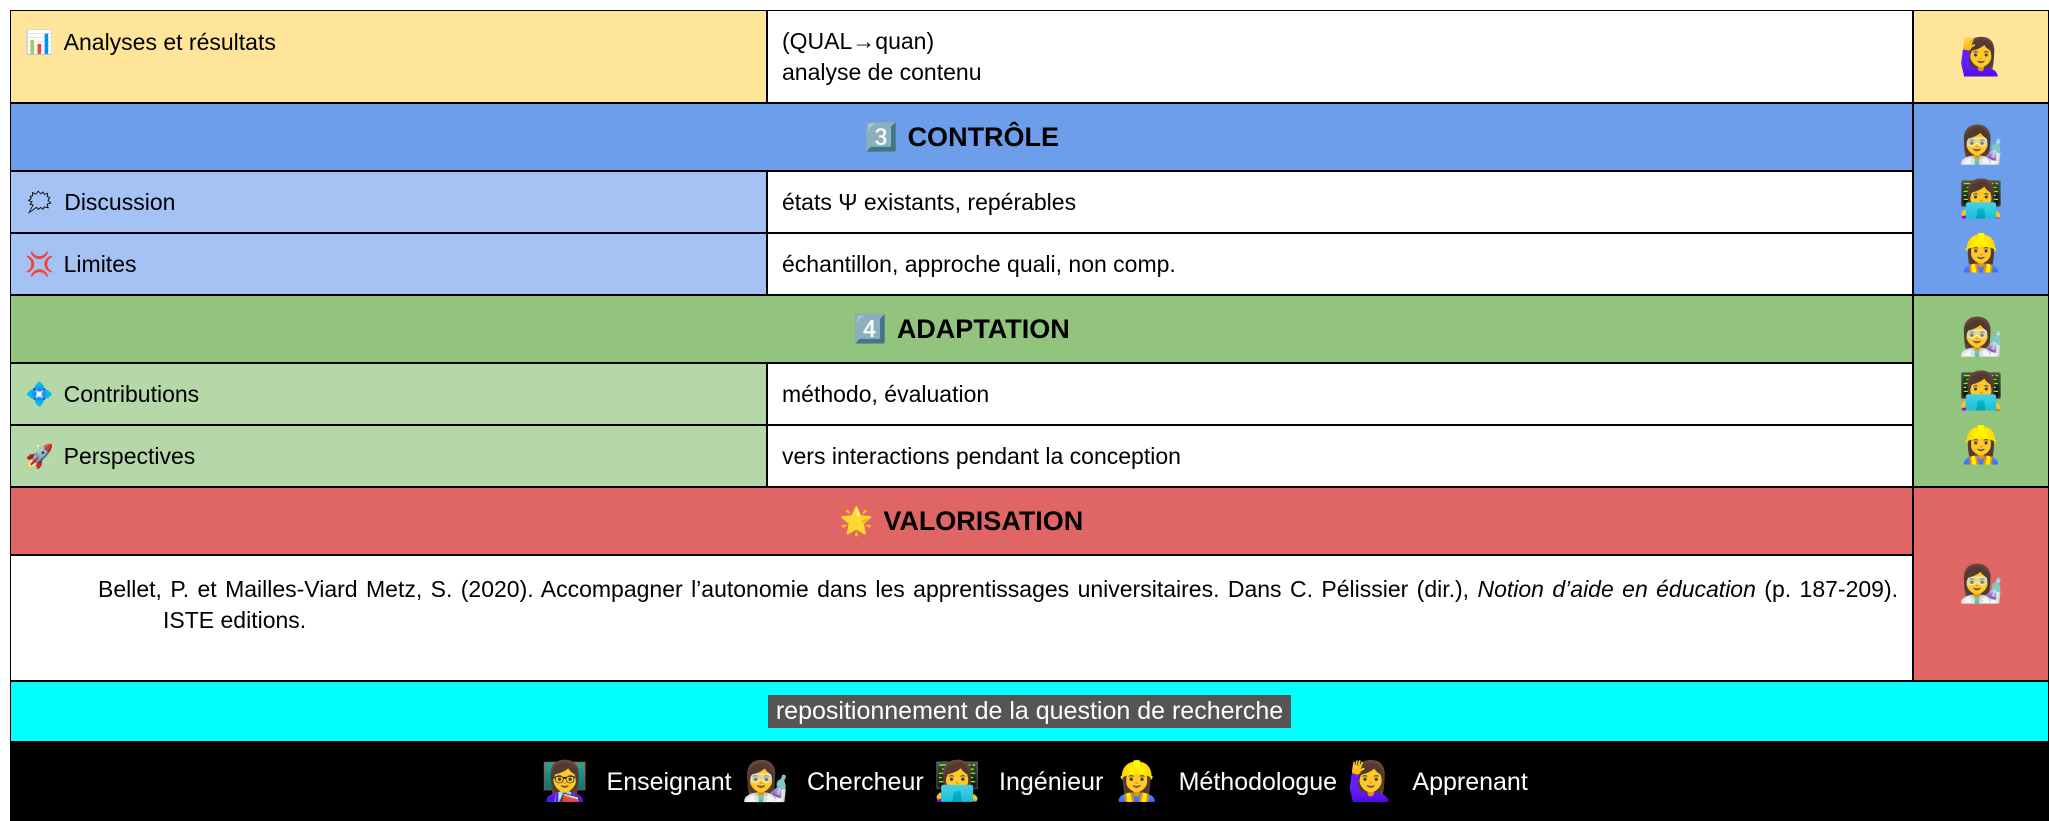  Describe the element at coordinates (120, 201) in the screenshot. I see `row-label-text: Discussion` at that location.